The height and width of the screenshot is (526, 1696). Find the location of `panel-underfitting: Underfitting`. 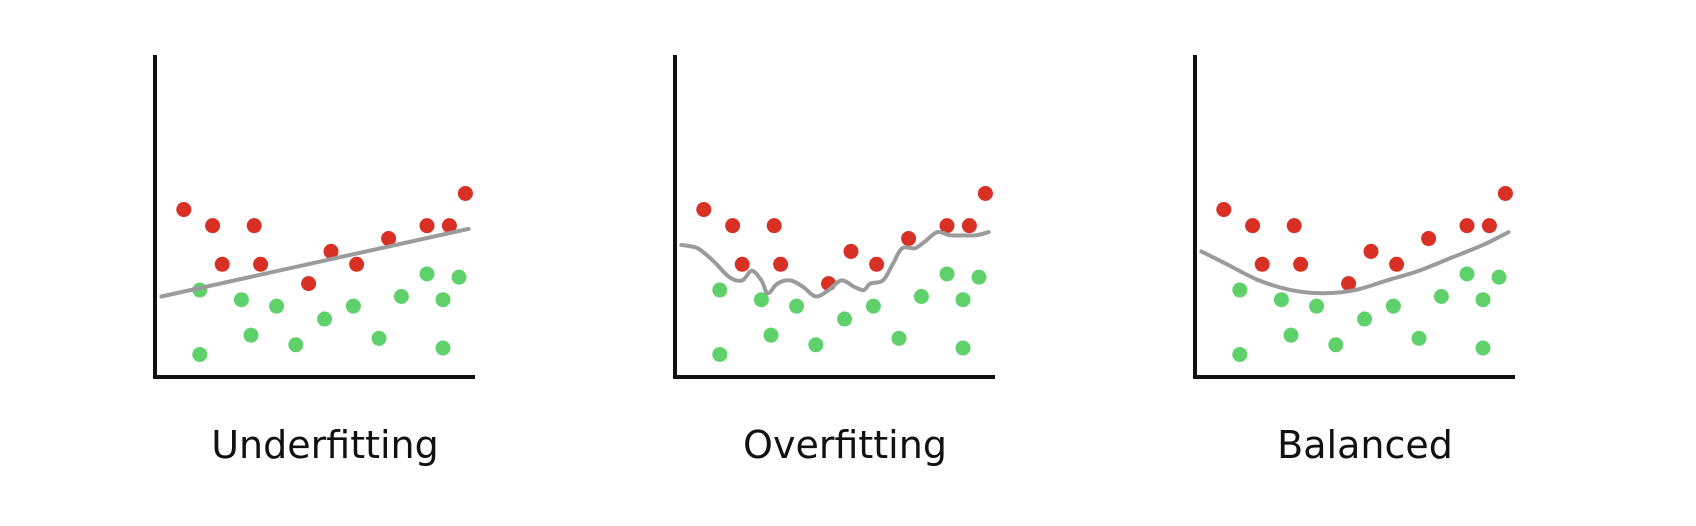

panel-underfitting: Underfitting is located at coordinates (314, 261).